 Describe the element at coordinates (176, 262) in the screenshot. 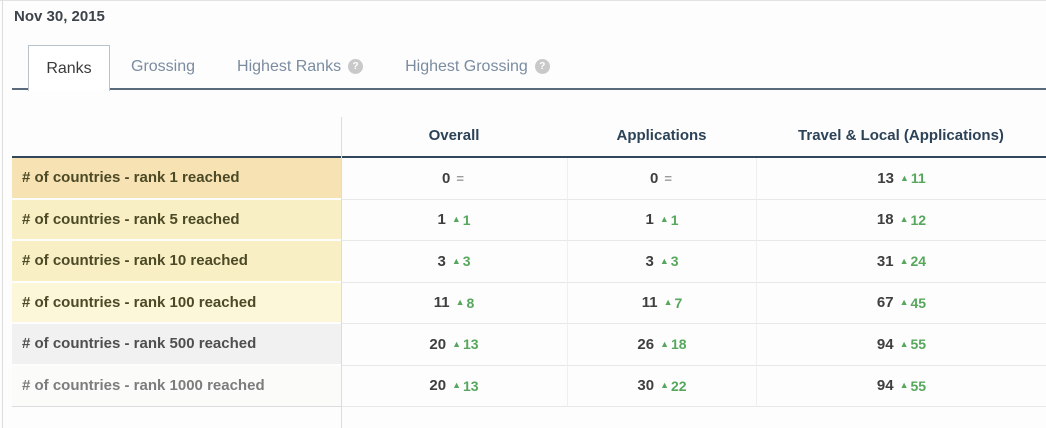

I see `row-label: # of countries - rank 10 reached` at that location.